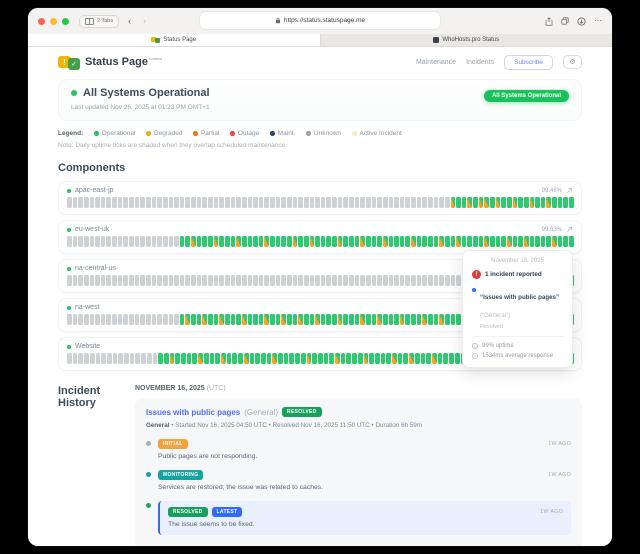 The width and height of the screenshot is (640, 554). I want to click on settings-gear-button: ⚙, so click(572, 62).